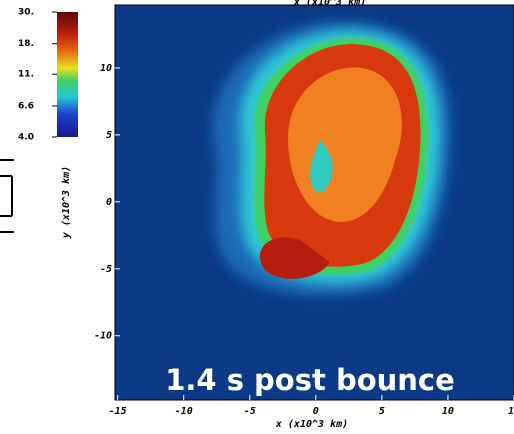 Image resolution: width=514 pixels, height=434 pixels. I want to click on colorbar-tick-label: 30., so click(26, 13).